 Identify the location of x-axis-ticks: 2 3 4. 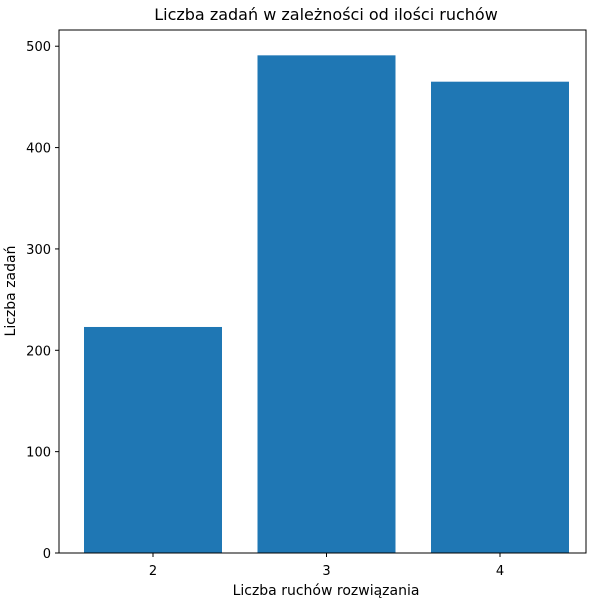
(326, 566).